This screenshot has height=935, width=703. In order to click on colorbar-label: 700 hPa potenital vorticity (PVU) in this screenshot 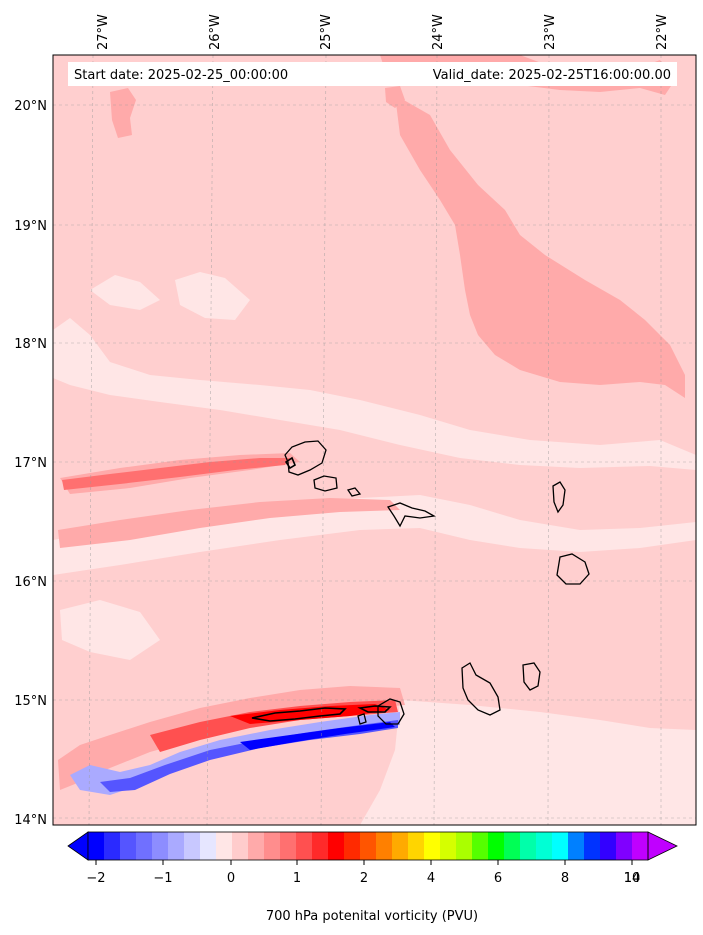, I will do `click(372, 916)`.